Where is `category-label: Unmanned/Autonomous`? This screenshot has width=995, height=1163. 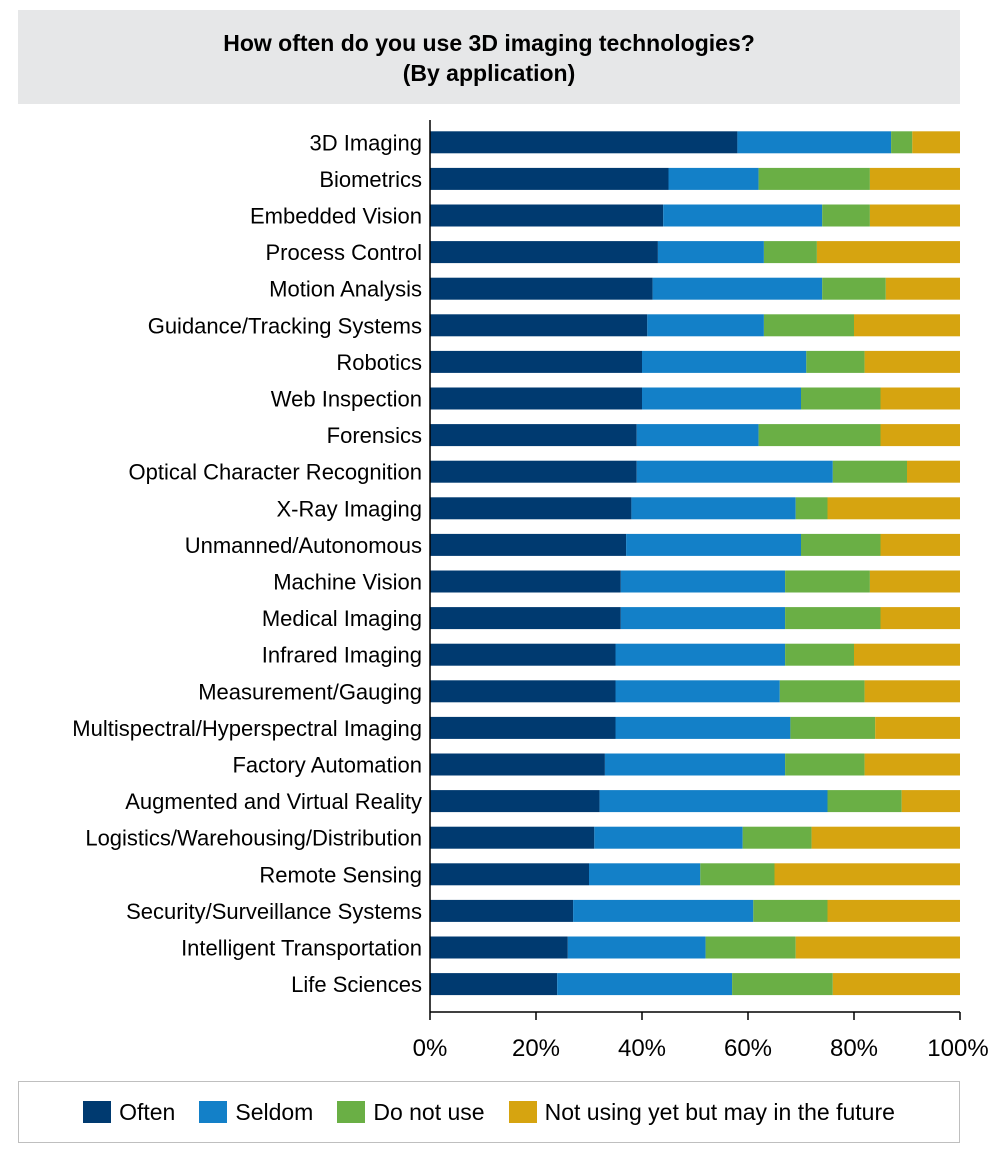
category-label: Unmanned/Autonomous is located at coordinates (303, 545).